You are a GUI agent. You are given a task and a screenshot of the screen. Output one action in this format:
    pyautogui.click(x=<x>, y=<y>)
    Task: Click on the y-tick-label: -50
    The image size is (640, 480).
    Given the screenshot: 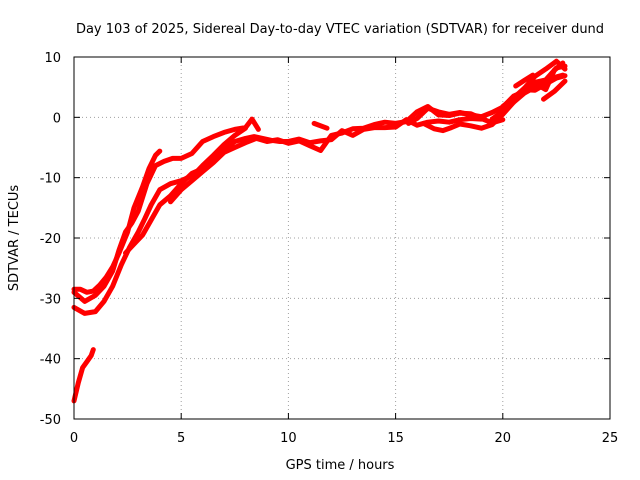 What is the action you would take?
    pyautogui.click(x=50, y=420)
    